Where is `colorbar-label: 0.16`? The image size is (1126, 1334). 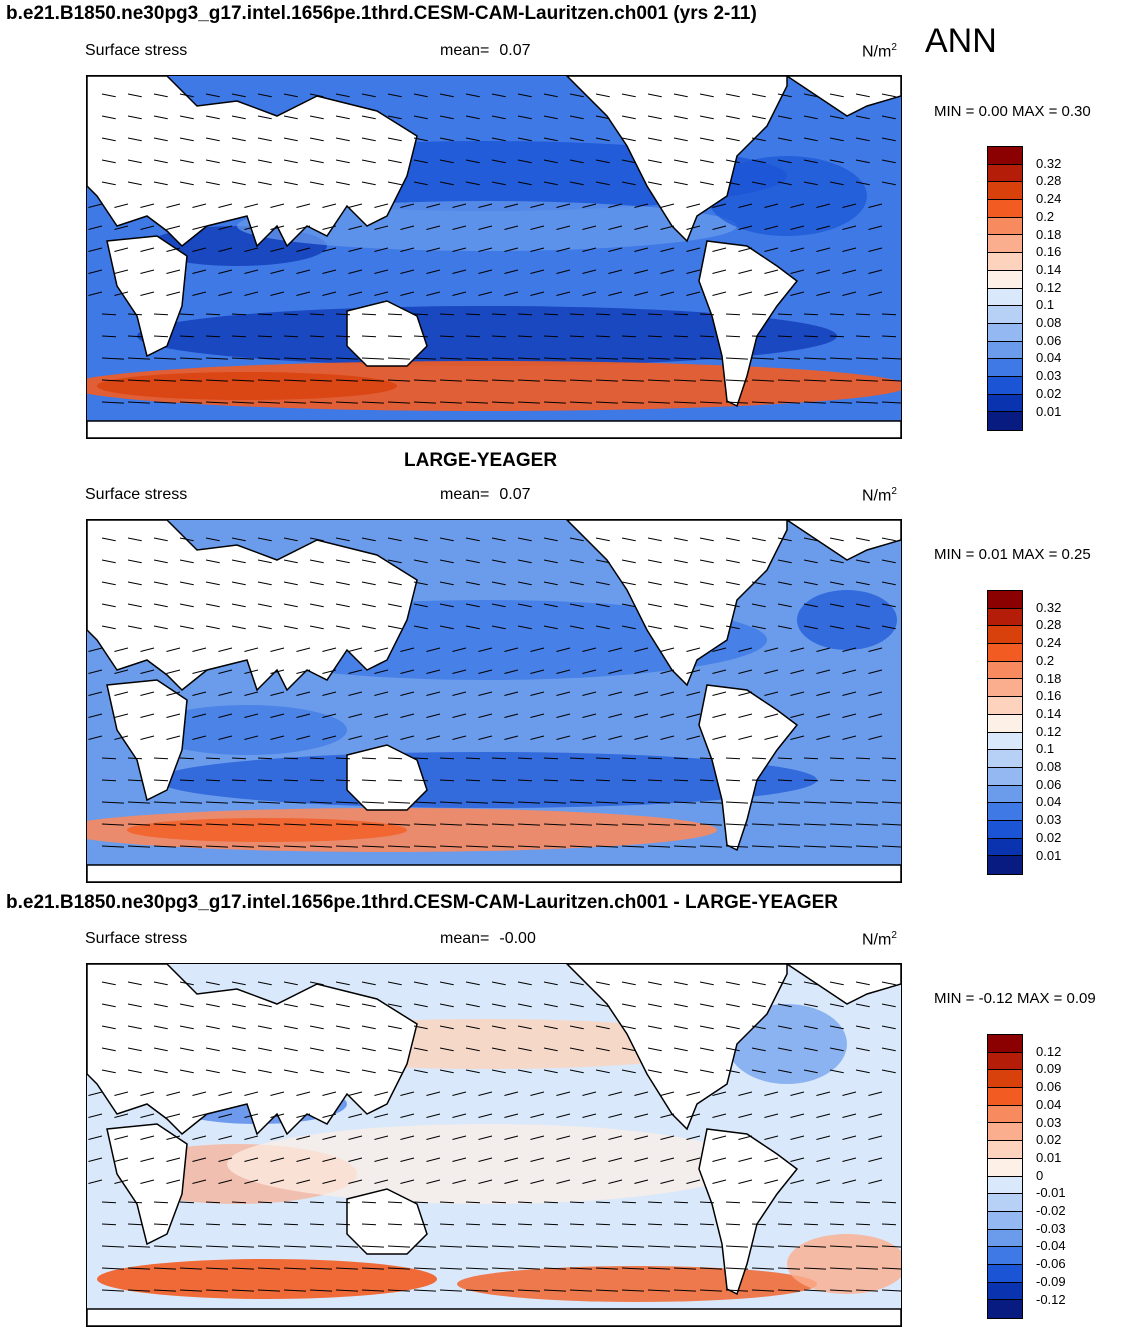 colorbar-label: 0.16 is located at coordinates (1049, 696).